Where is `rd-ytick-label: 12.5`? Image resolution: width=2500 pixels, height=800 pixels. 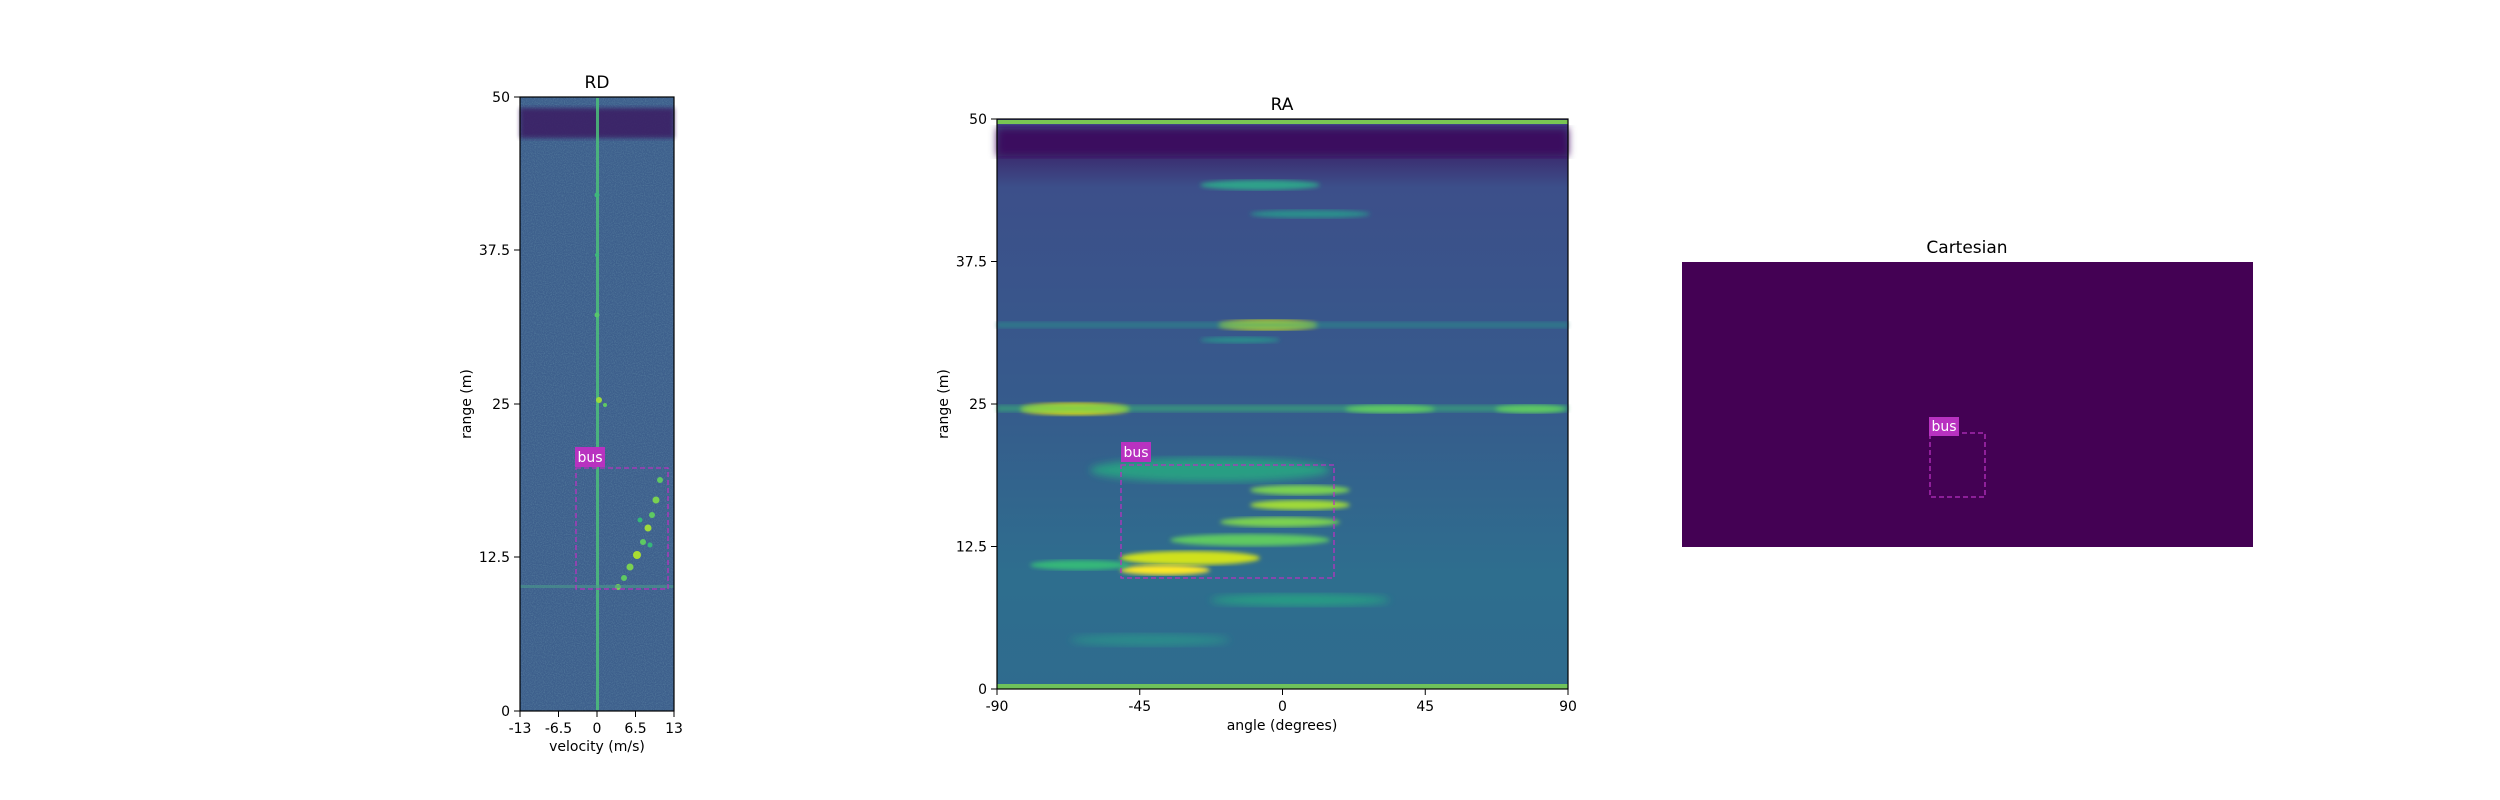
rd-ytick-label: 12.5 is located at coordinates (494, 558).